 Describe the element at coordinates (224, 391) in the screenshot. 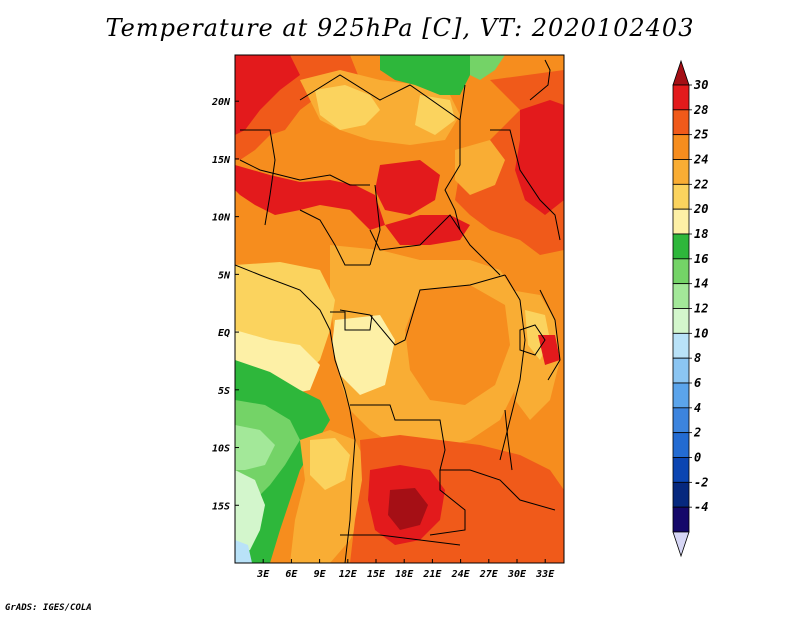

I see `lat-tick-label: 5S` at that location.